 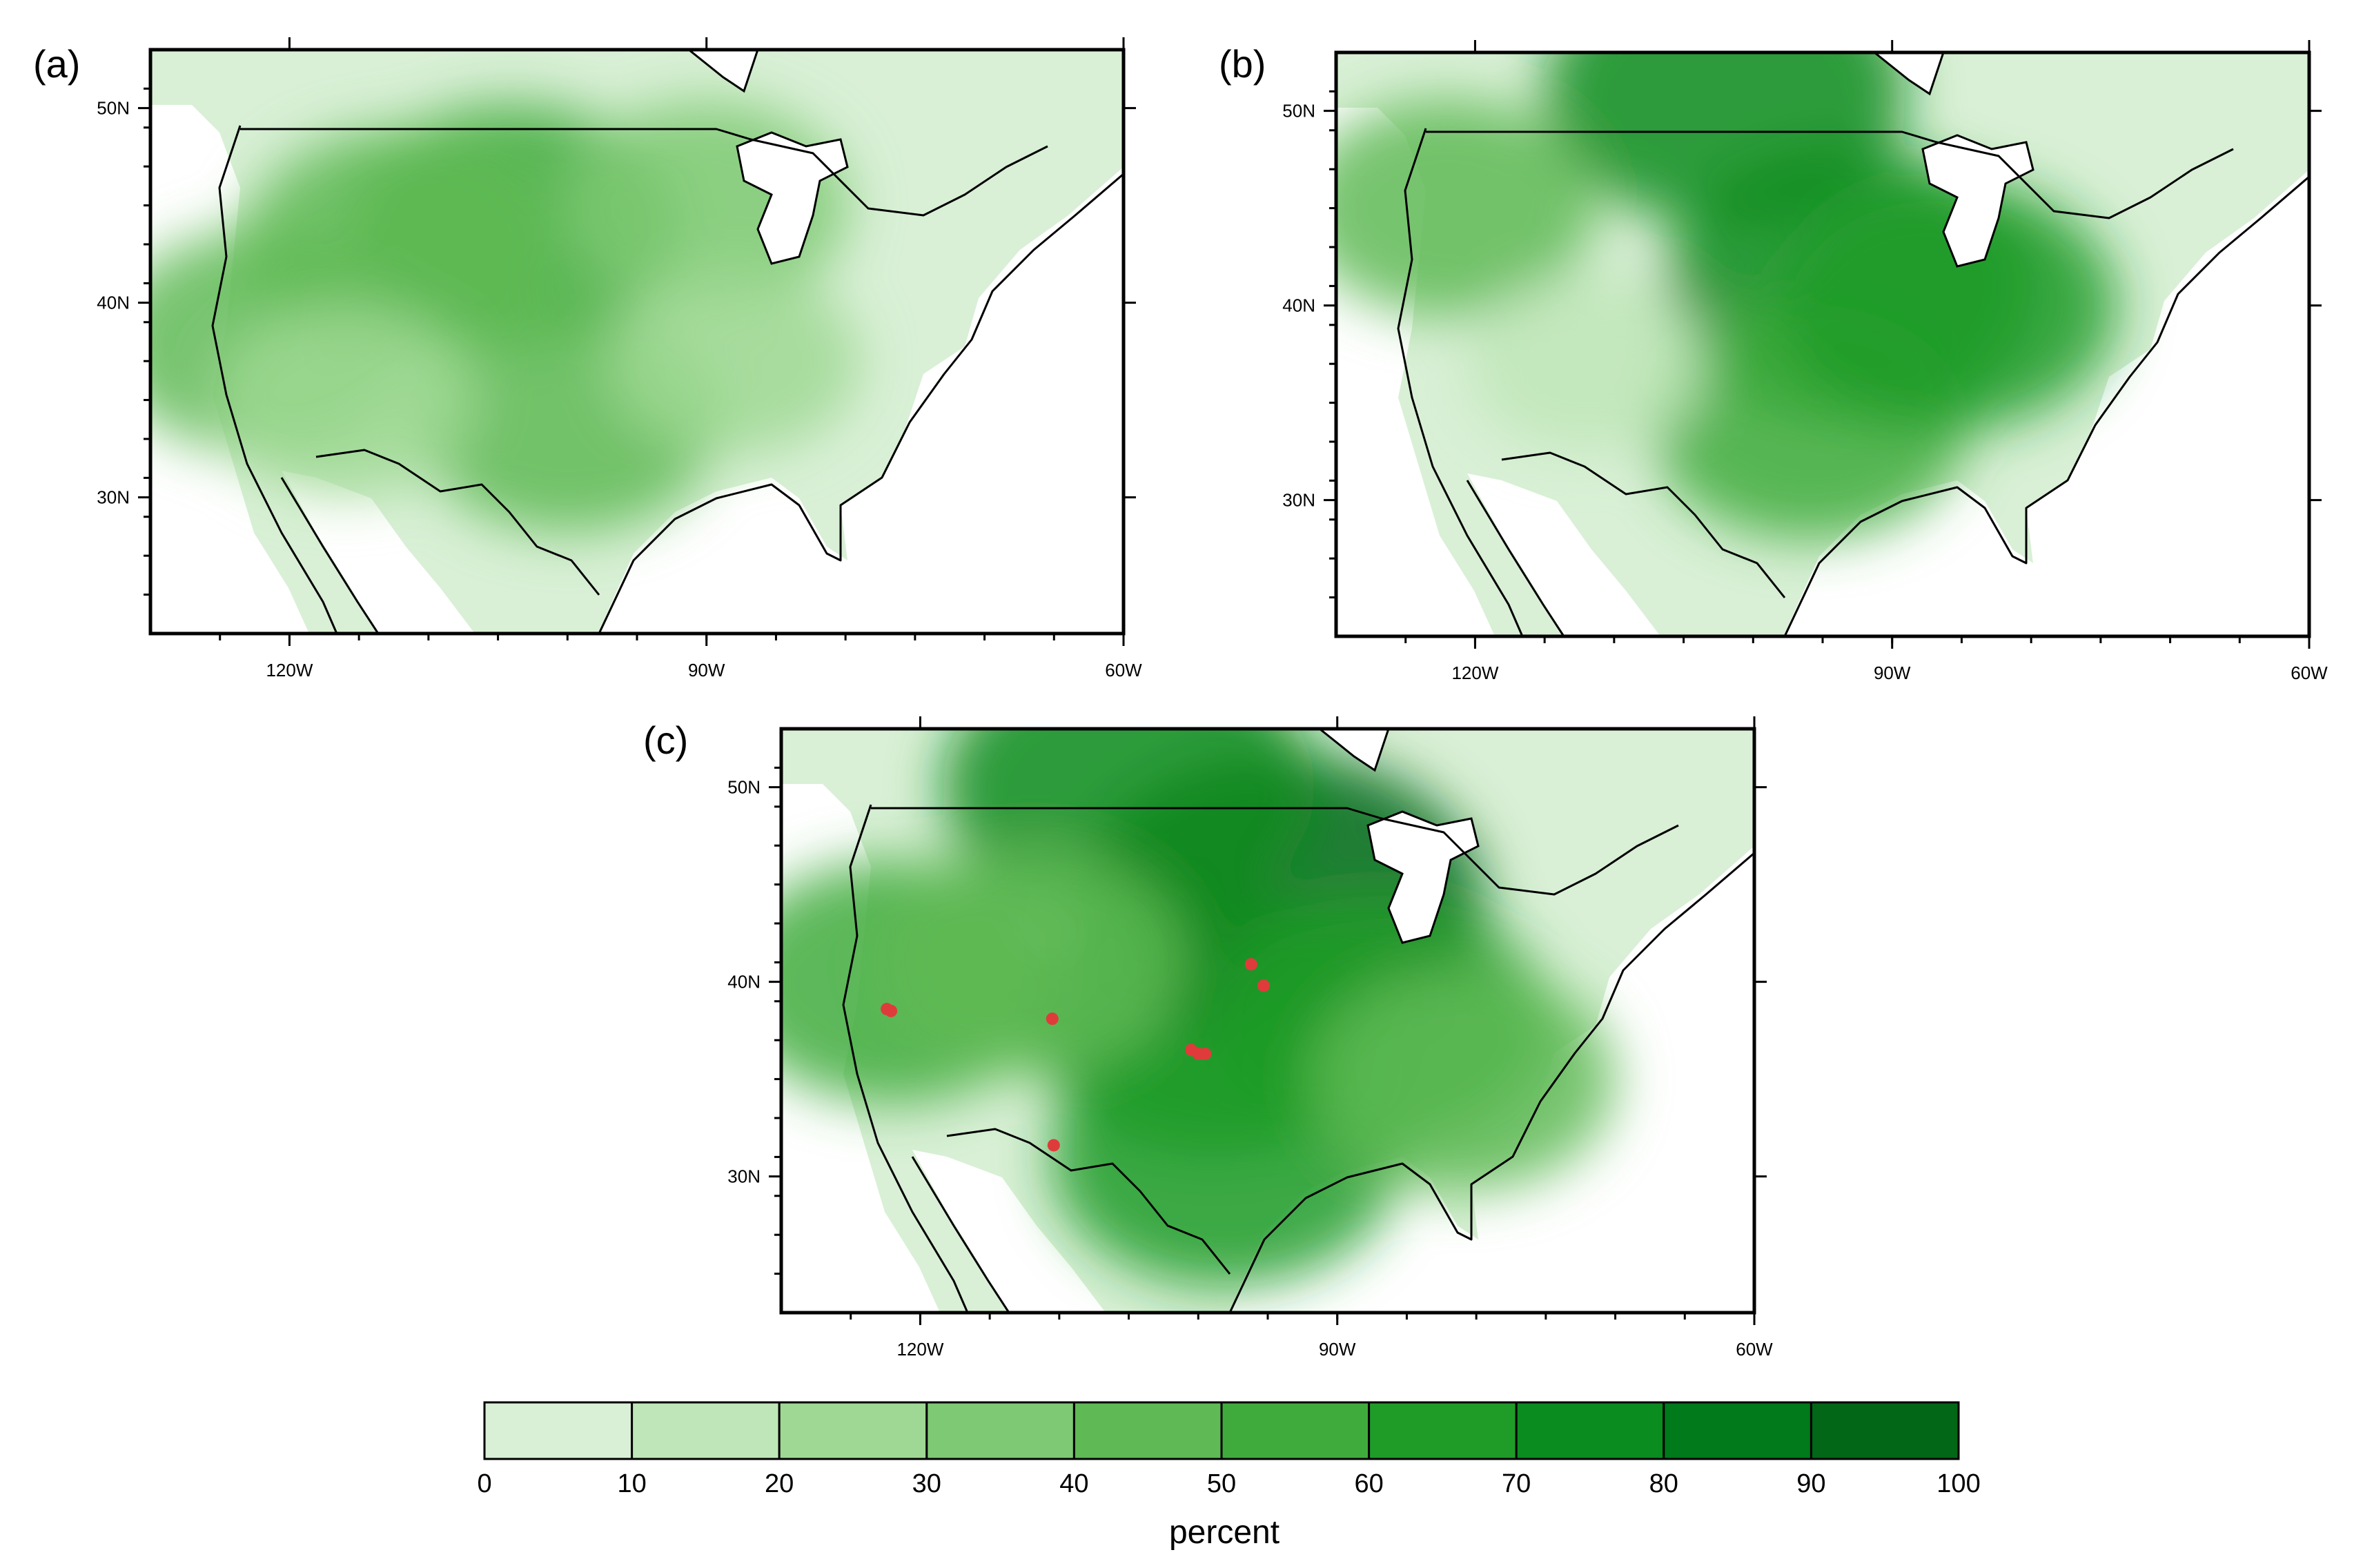 I want to click on colorbar: 0 10 20 30 40 50 60 70 80 90 100 percent, so click(x=1229, y=1476).